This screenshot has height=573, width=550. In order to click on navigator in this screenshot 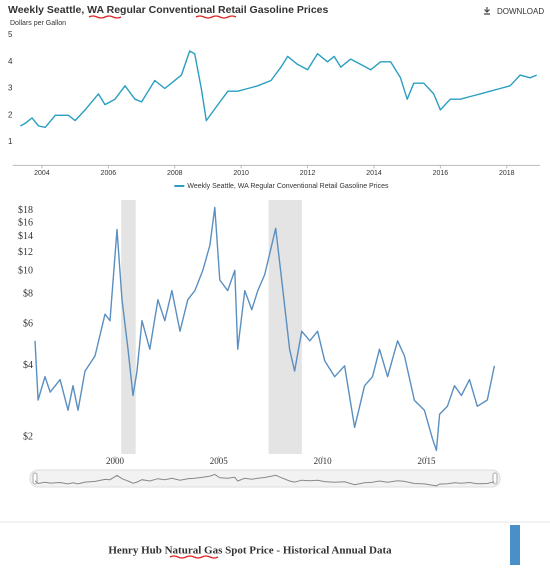, I will do `click(265, 478)`.